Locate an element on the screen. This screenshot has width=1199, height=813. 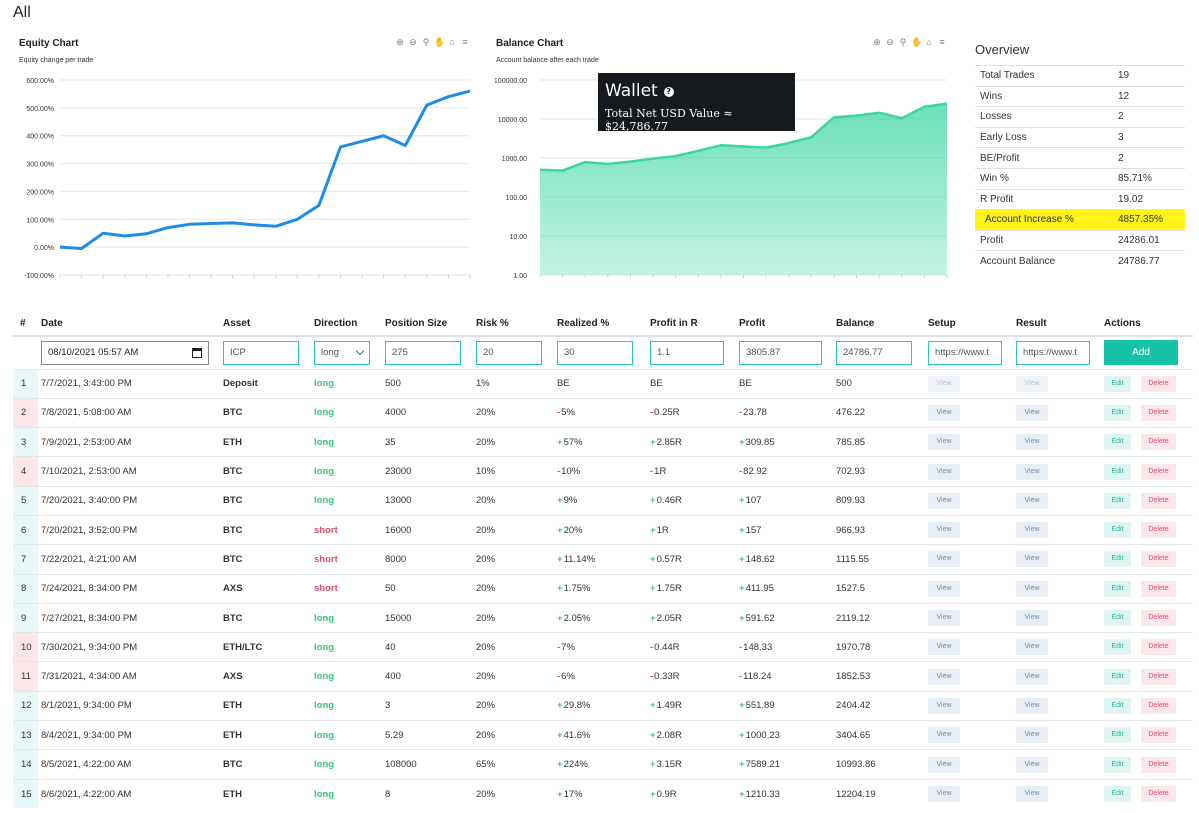
date-input: 08/10/2021 05:57 AM is located at coordinates (125, 352).